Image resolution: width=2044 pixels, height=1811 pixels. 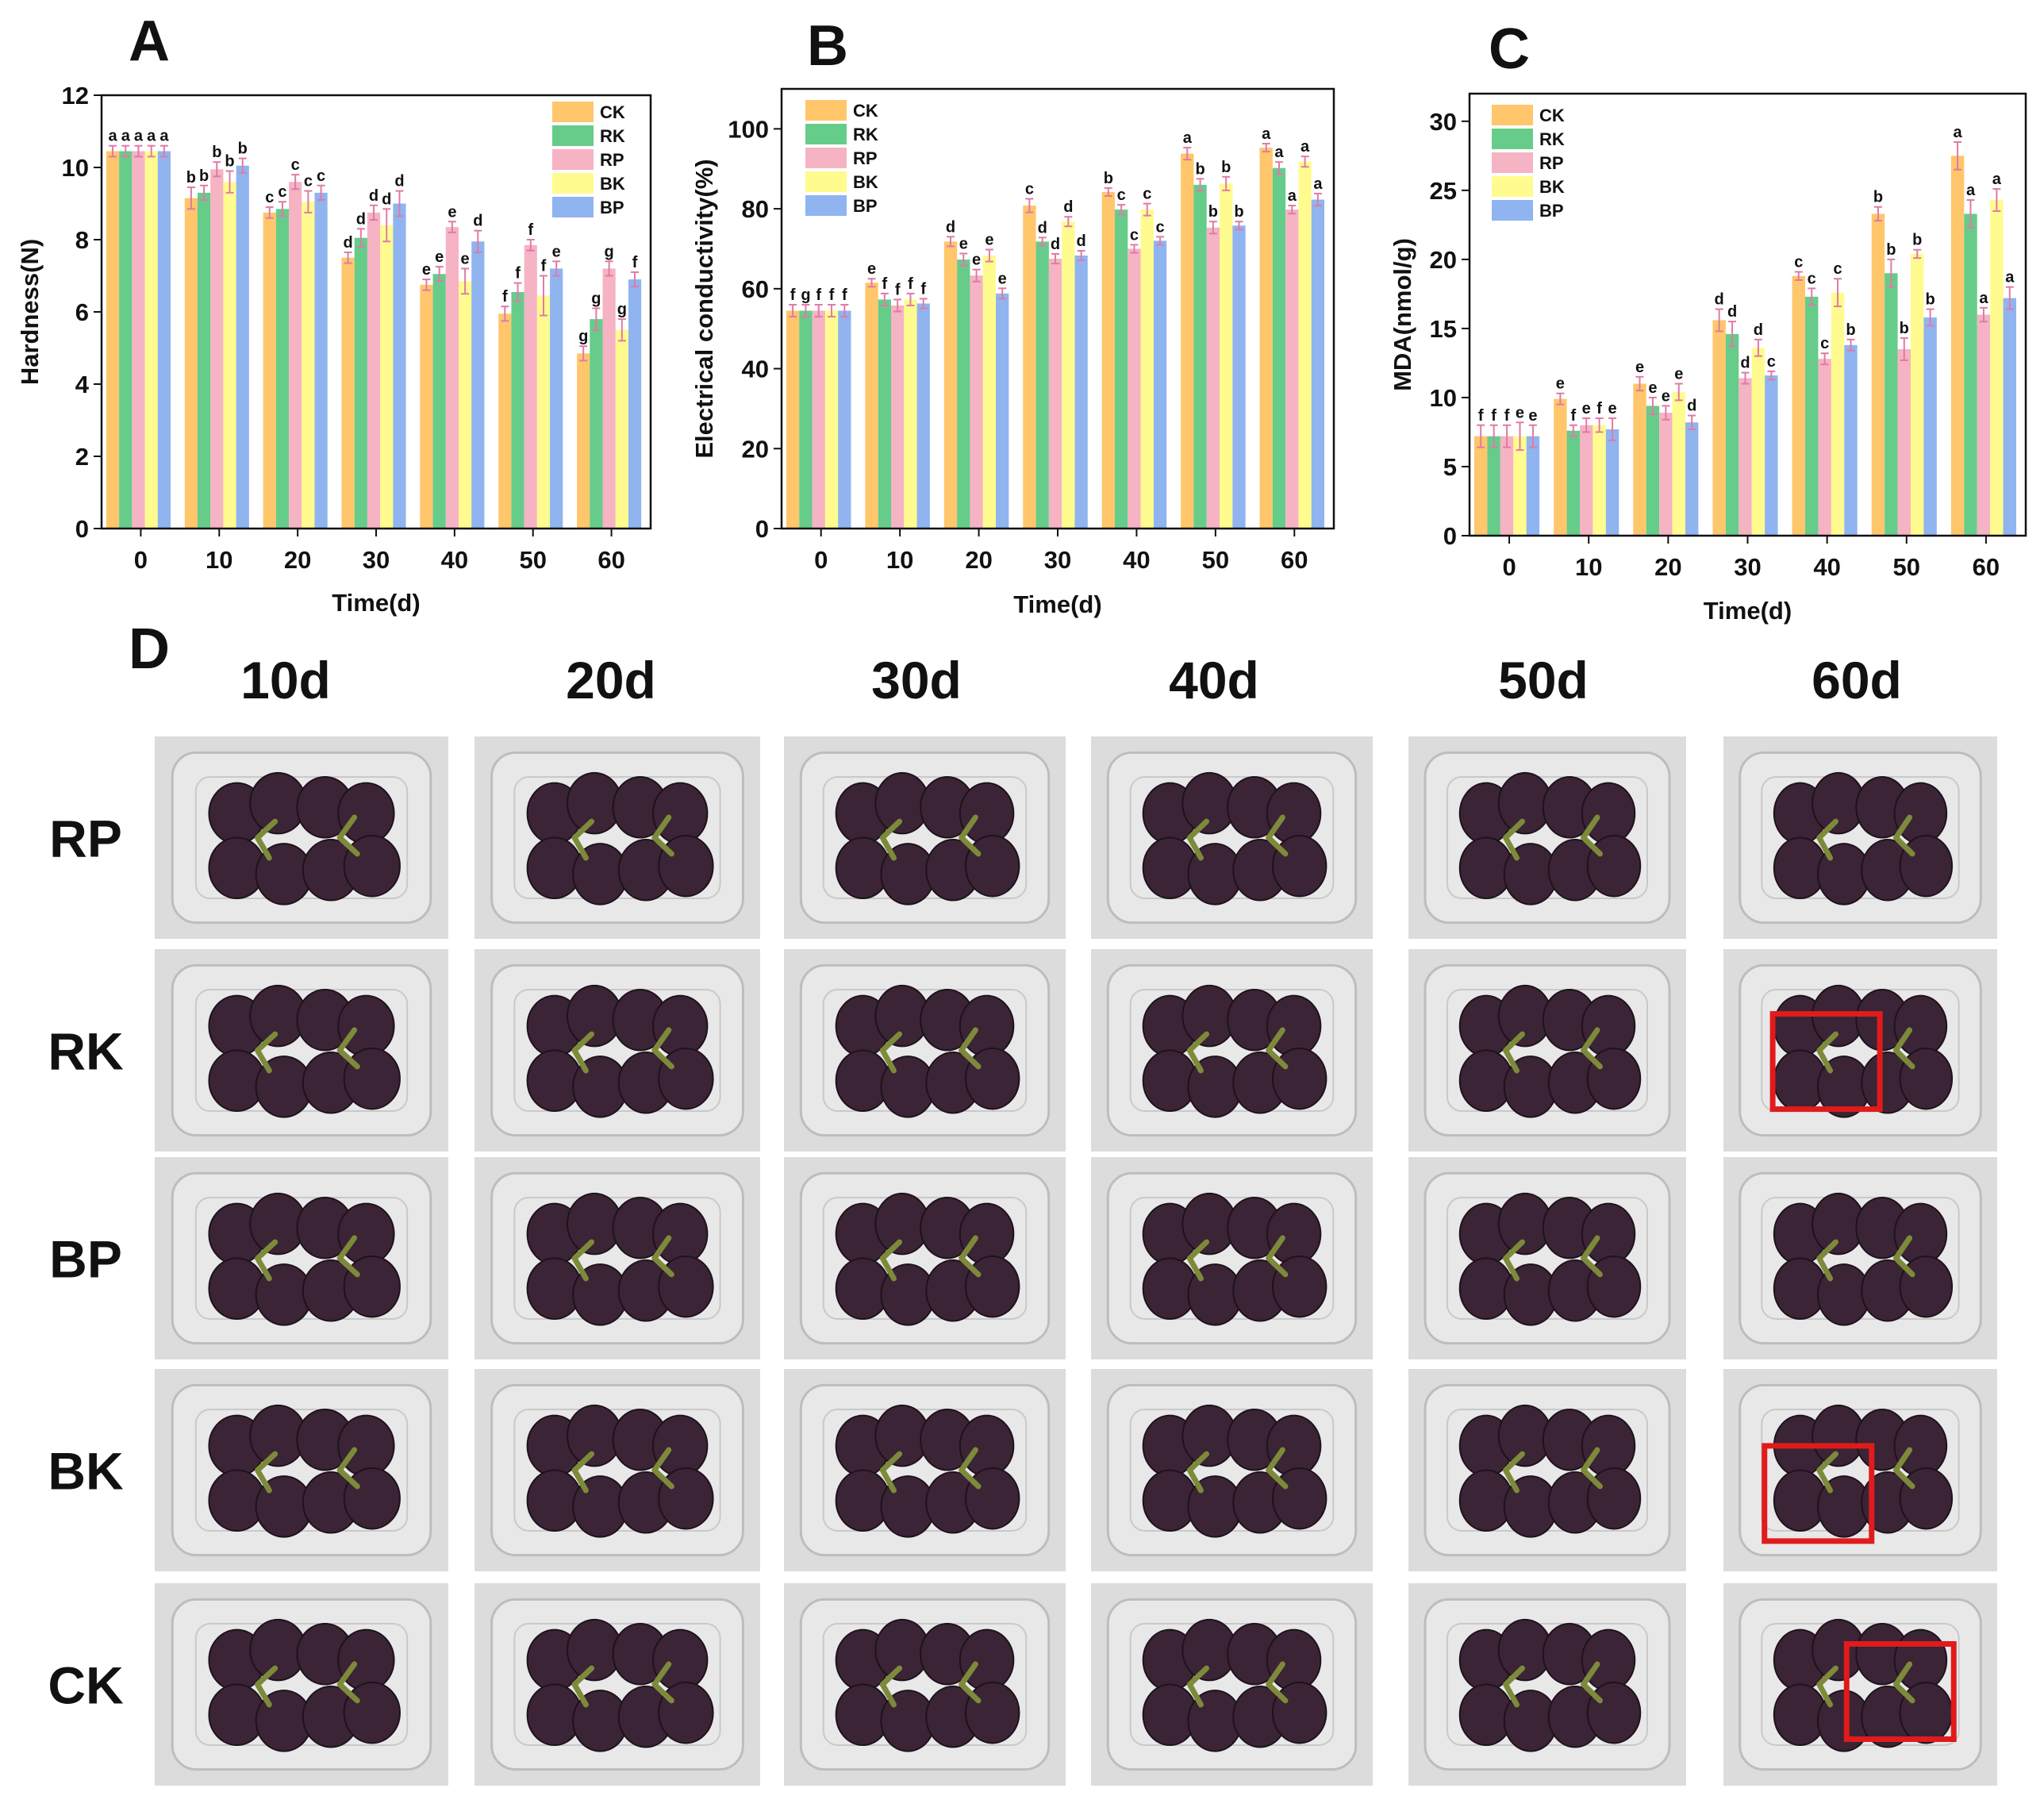 I want to click on y-tick-label: 10, so click(x=75, y=168).